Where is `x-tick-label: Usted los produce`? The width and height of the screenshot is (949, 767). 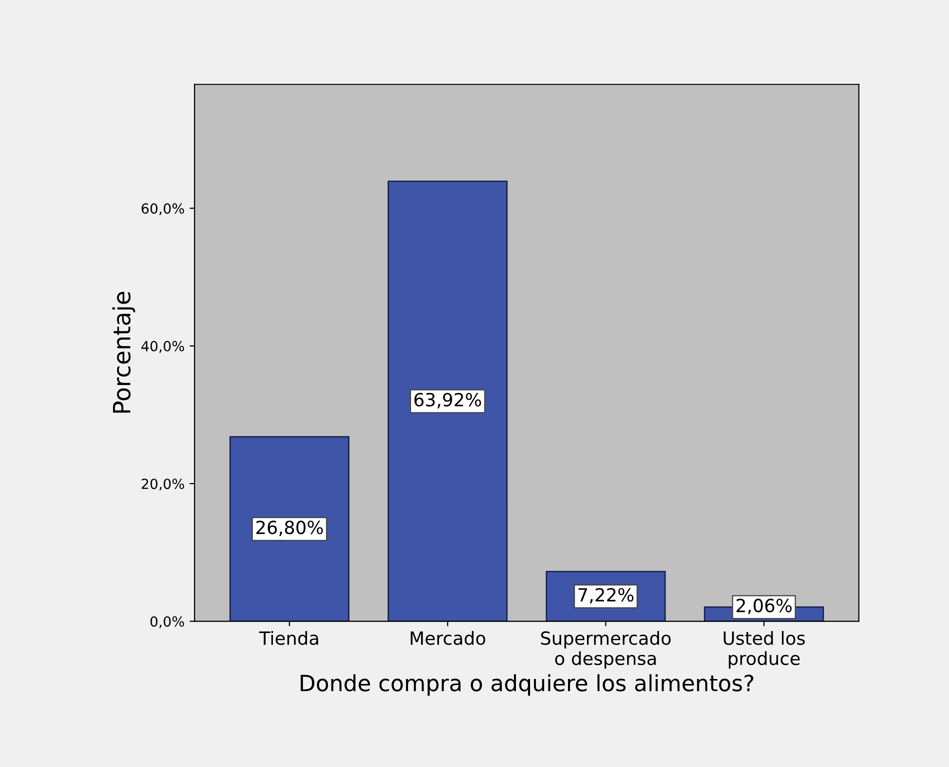 x-tick-label: Usted los produce is located at coordinates (764, 649).